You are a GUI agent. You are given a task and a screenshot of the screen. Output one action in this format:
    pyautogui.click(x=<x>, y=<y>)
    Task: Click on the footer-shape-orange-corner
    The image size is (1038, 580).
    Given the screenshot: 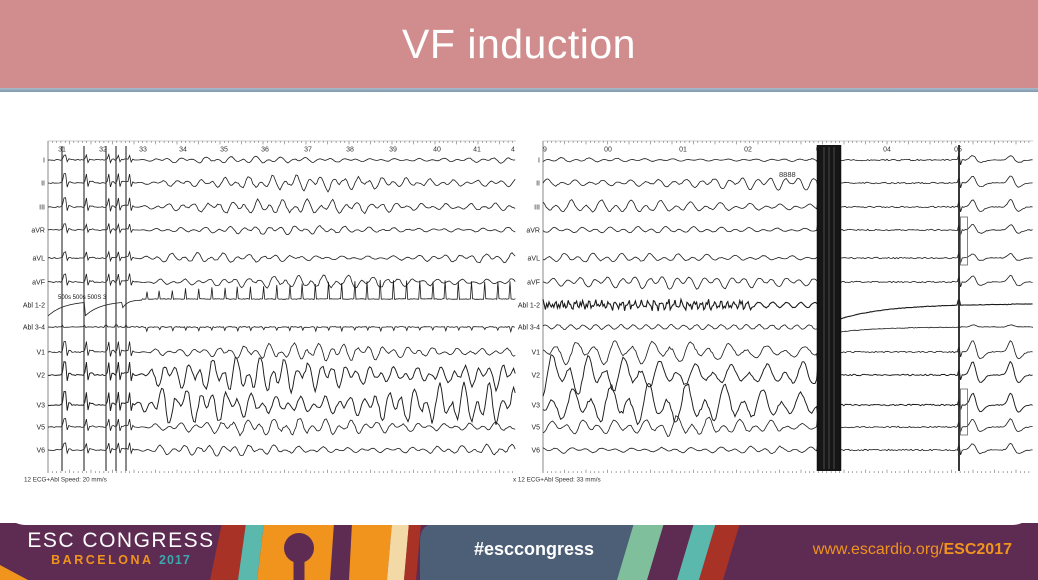 What is the action you would take?
    pyautogui.click(x=14, y=572)
    